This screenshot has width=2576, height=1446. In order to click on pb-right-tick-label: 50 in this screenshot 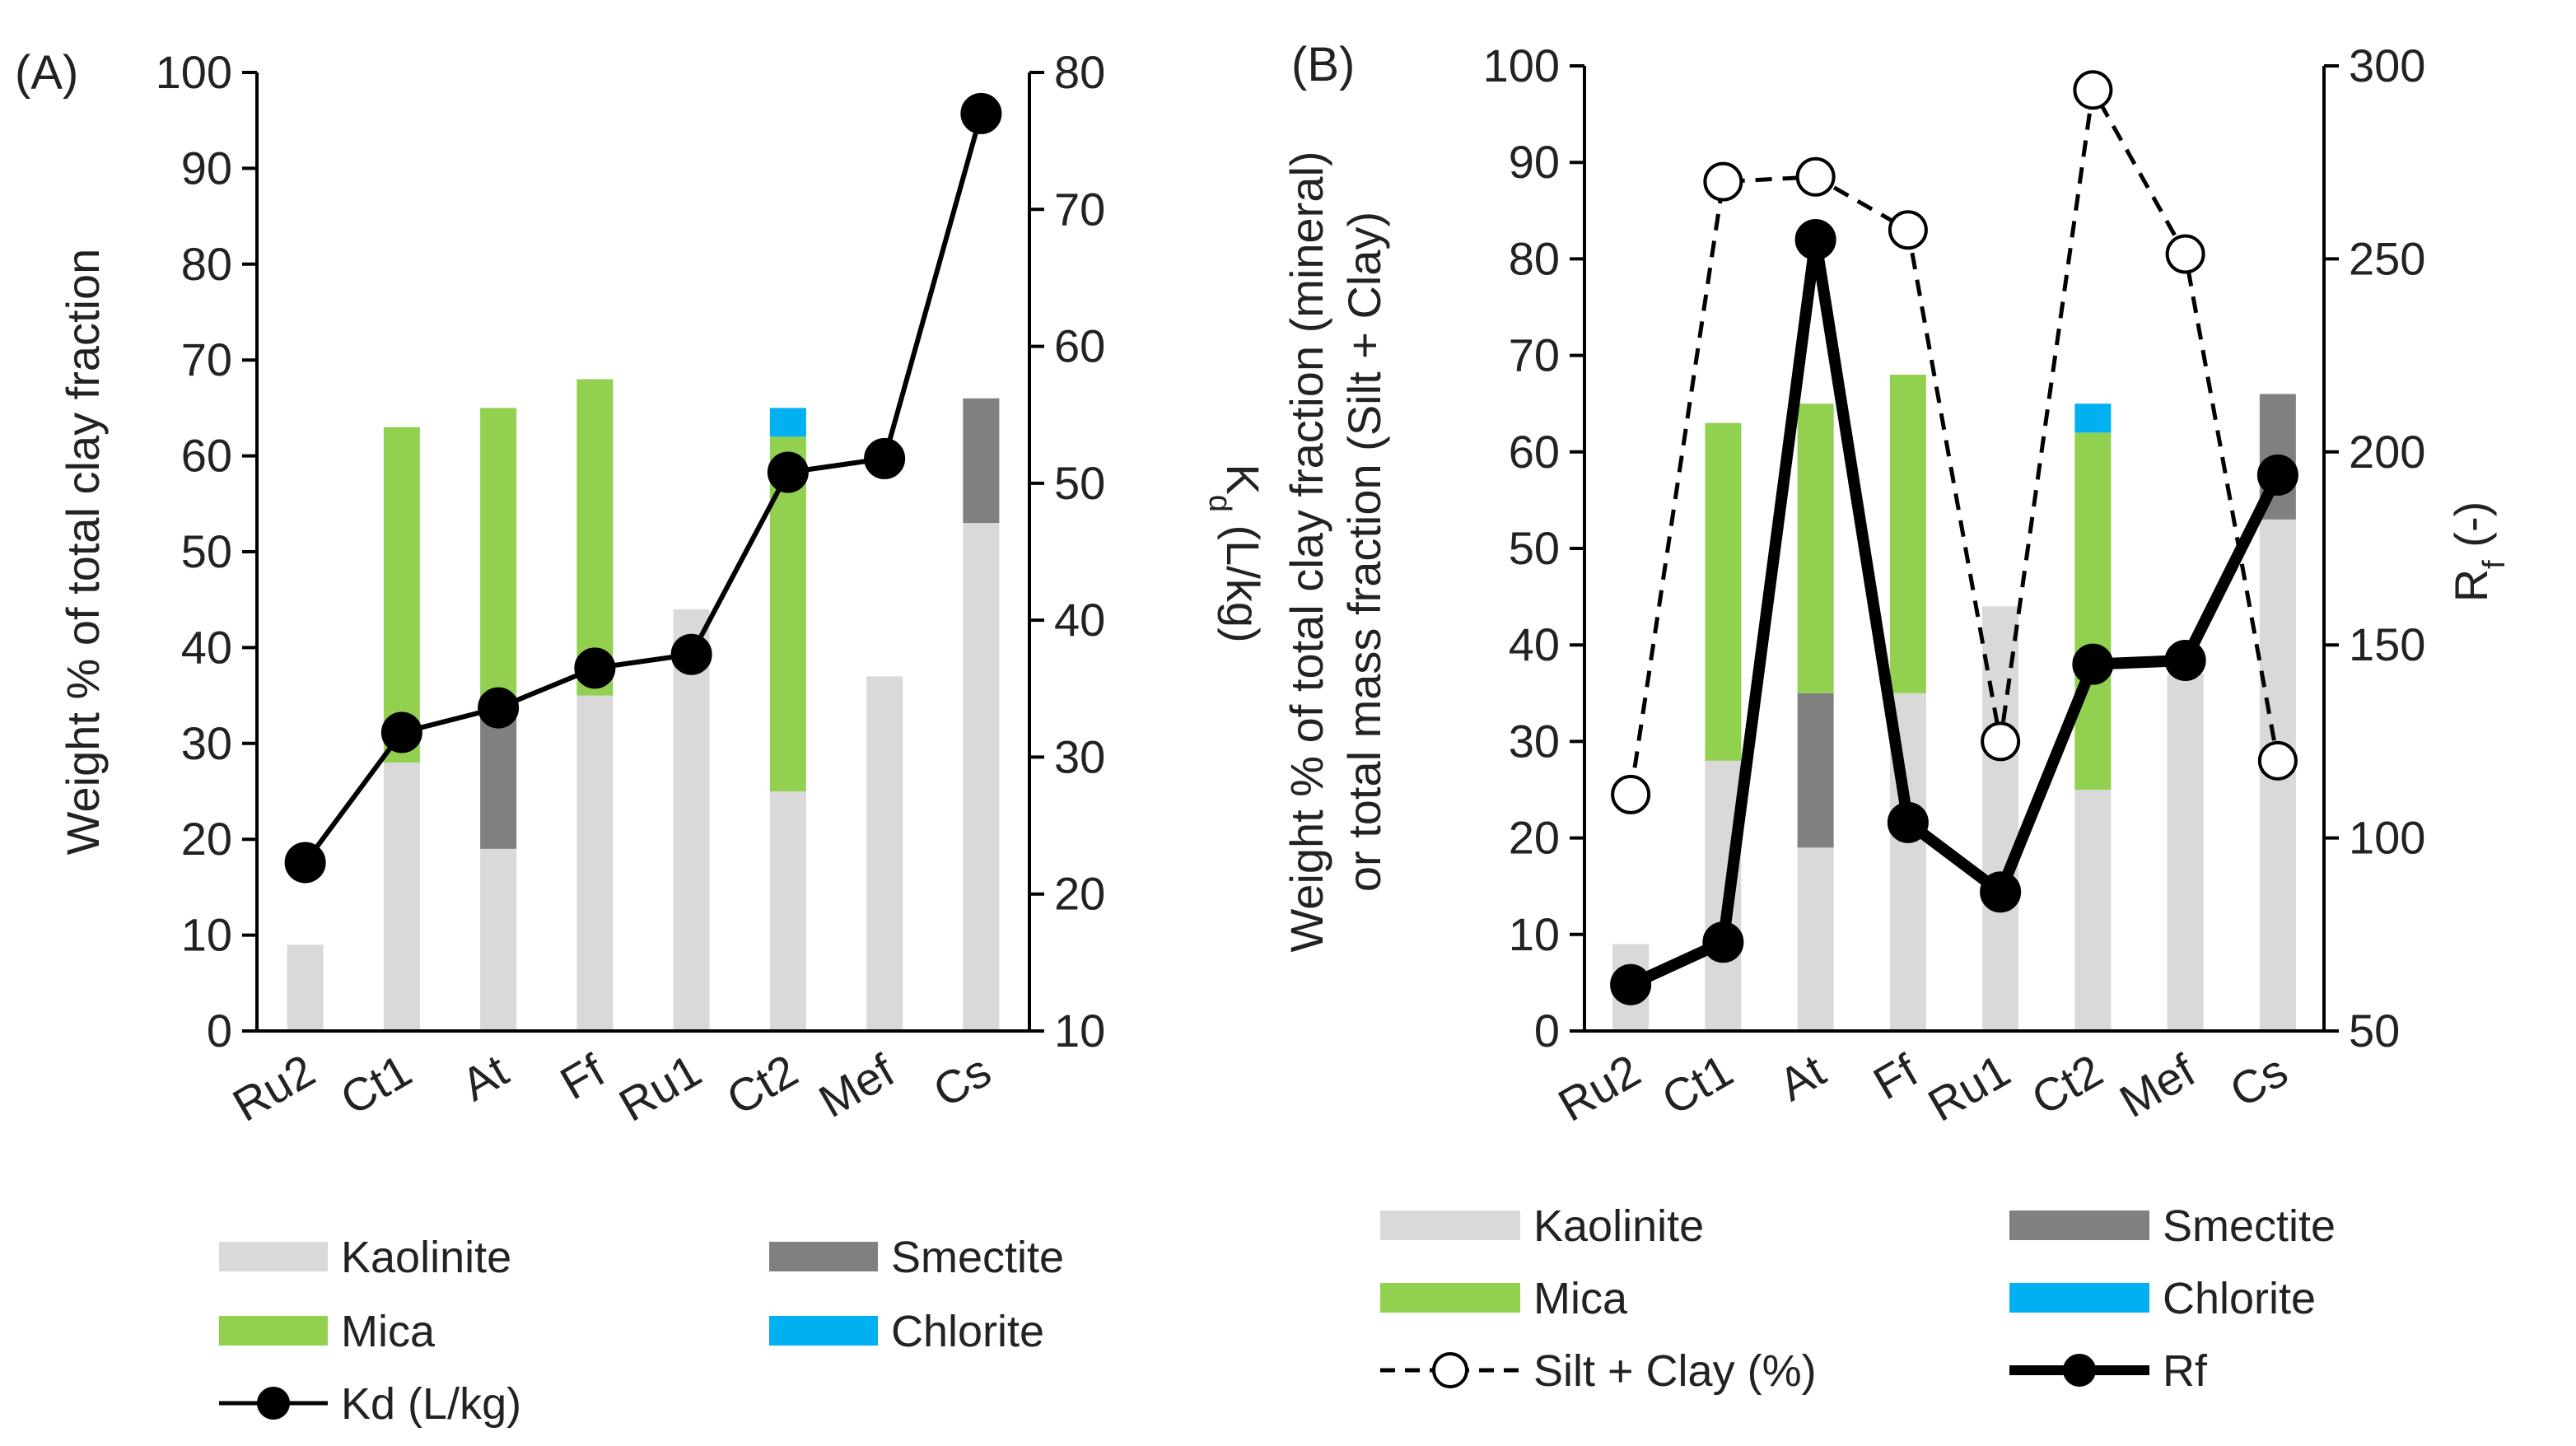, I will do `click(2374, 1031)`.